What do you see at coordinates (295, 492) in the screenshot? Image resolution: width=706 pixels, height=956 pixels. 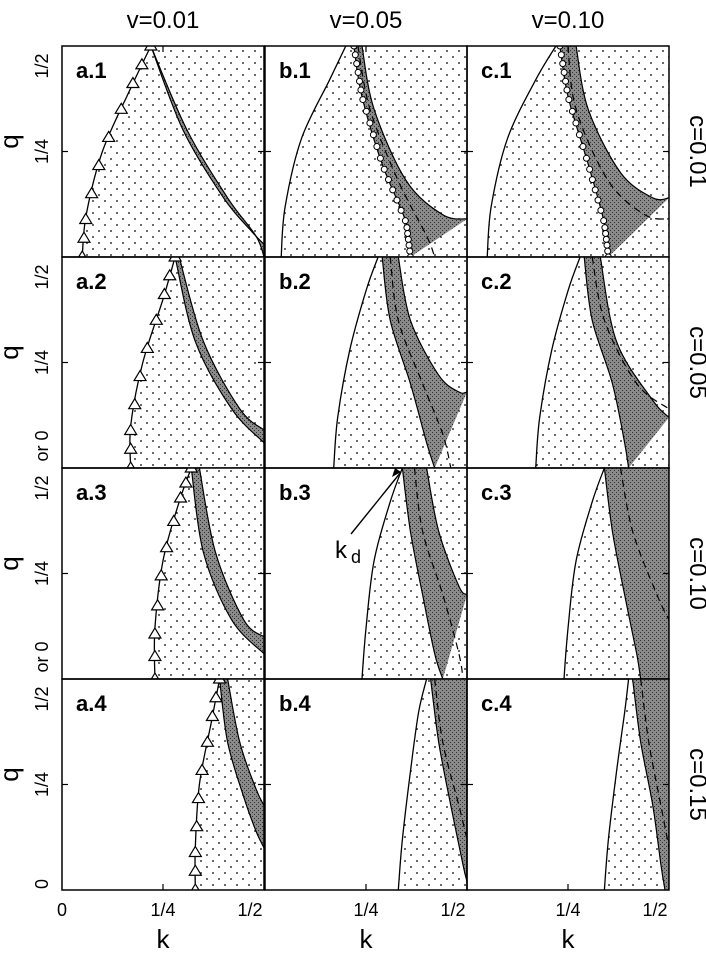 I see `panel-label: b.3` at bounding box center [295, 492].